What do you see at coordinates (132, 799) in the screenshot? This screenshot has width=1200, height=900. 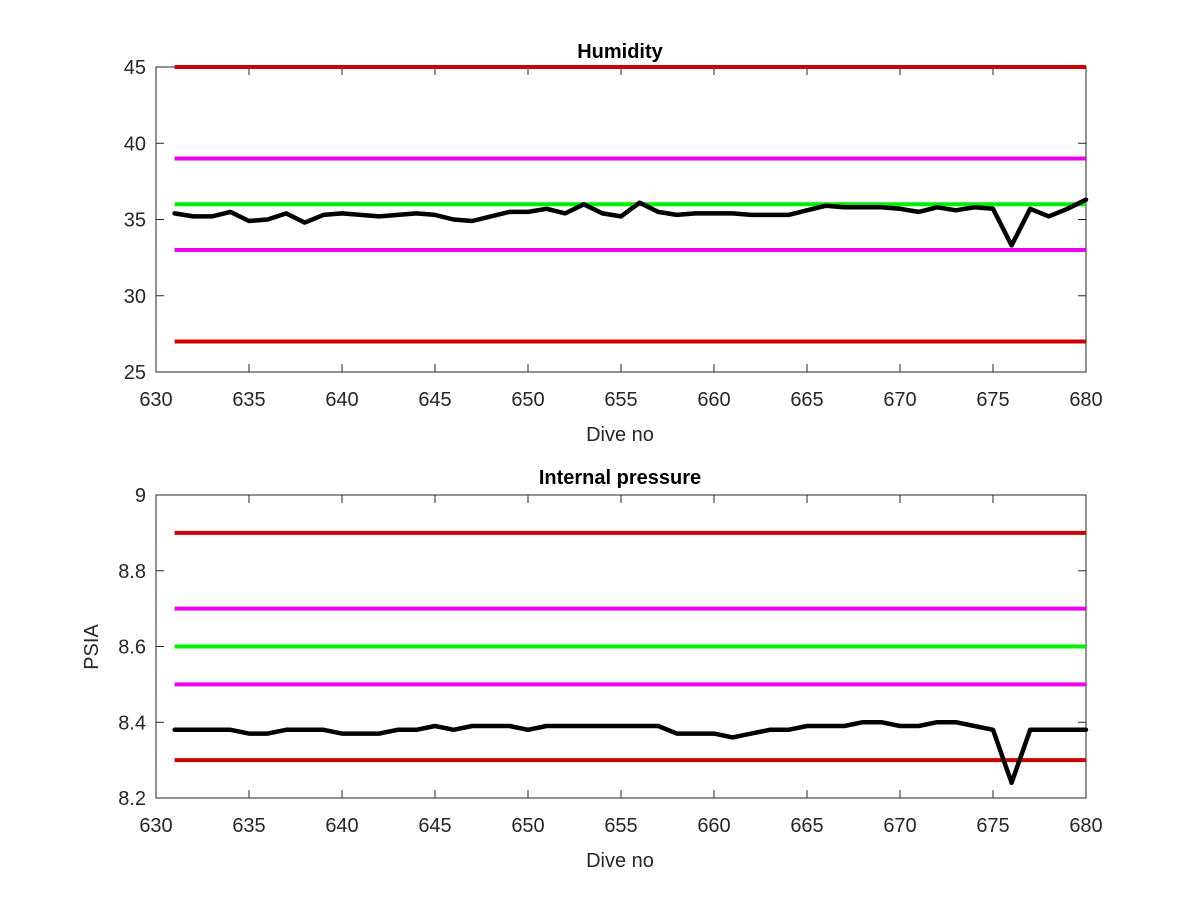 I see `internal-pressure-y-tick-label: 8.2` at bounding box center [132, 799].